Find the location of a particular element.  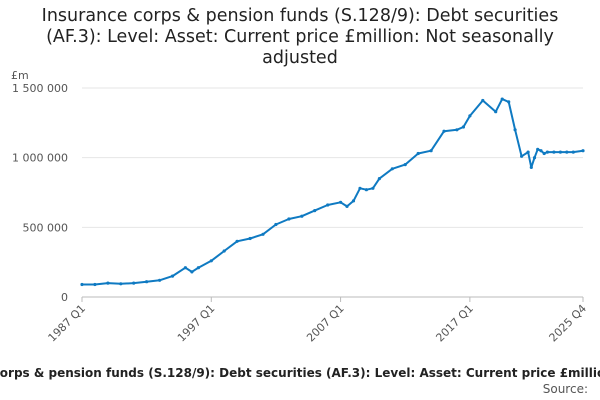

y-tick-label: 500 000 is located at coordinates (46, 227).